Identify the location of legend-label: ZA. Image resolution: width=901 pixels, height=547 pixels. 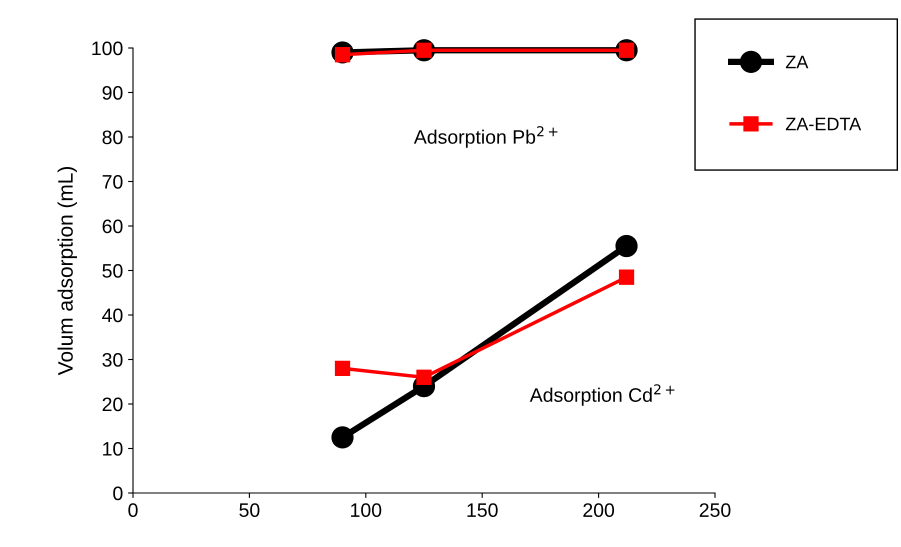
(797, 62).